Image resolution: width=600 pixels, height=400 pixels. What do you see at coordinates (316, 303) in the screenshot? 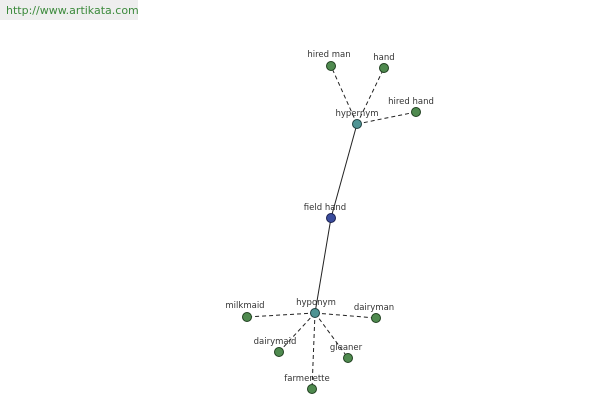
I see `node-label: hyponym` at bounding box center [316, 303].